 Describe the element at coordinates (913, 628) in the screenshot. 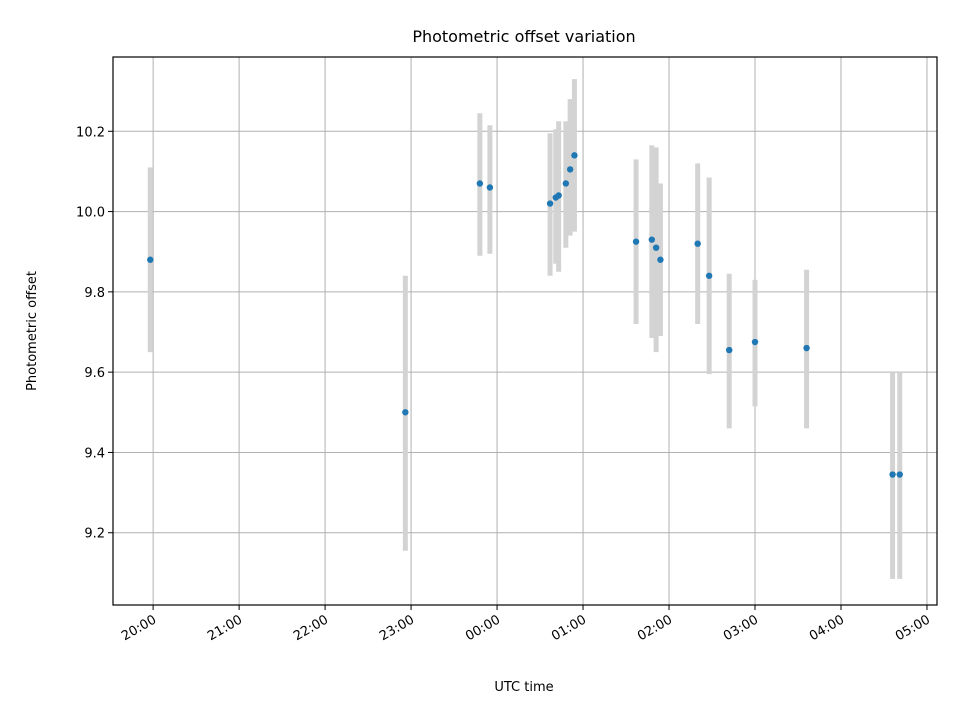

I see `x-tick-label: 05:00` at that location.